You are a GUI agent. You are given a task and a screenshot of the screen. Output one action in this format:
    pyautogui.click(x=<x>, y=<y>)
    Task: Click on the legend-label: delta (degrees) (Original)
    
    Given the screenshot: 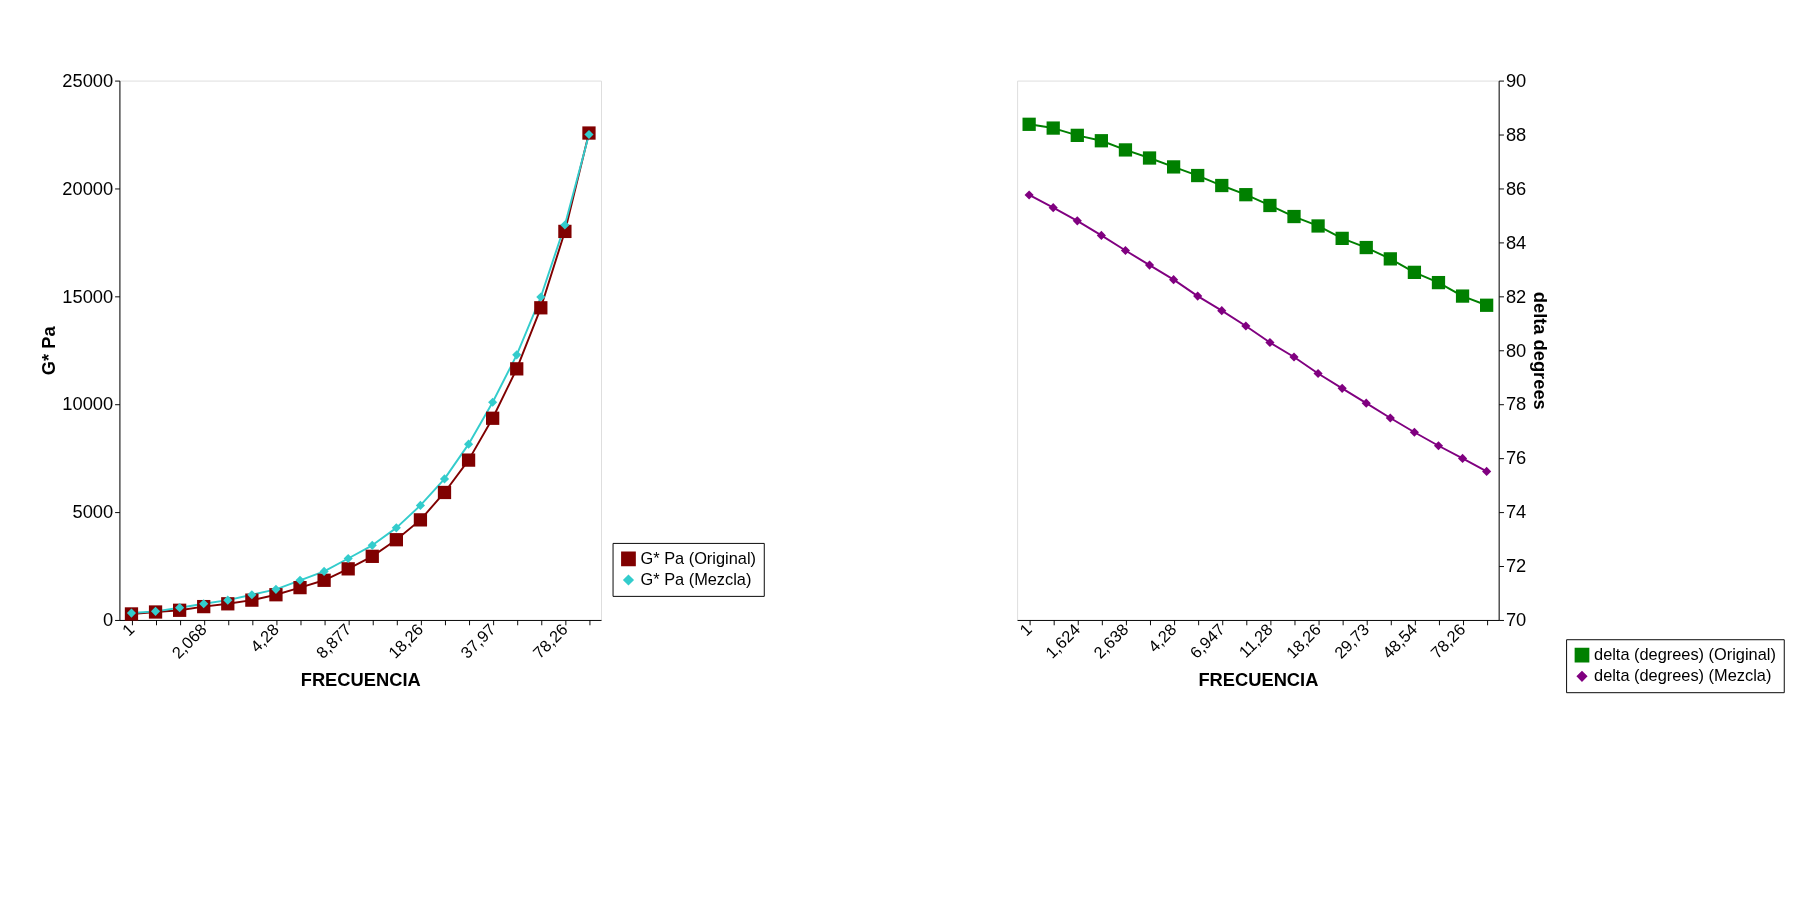 What is the action you would take?
    pyautogui.click(x=1685, y=653)
    